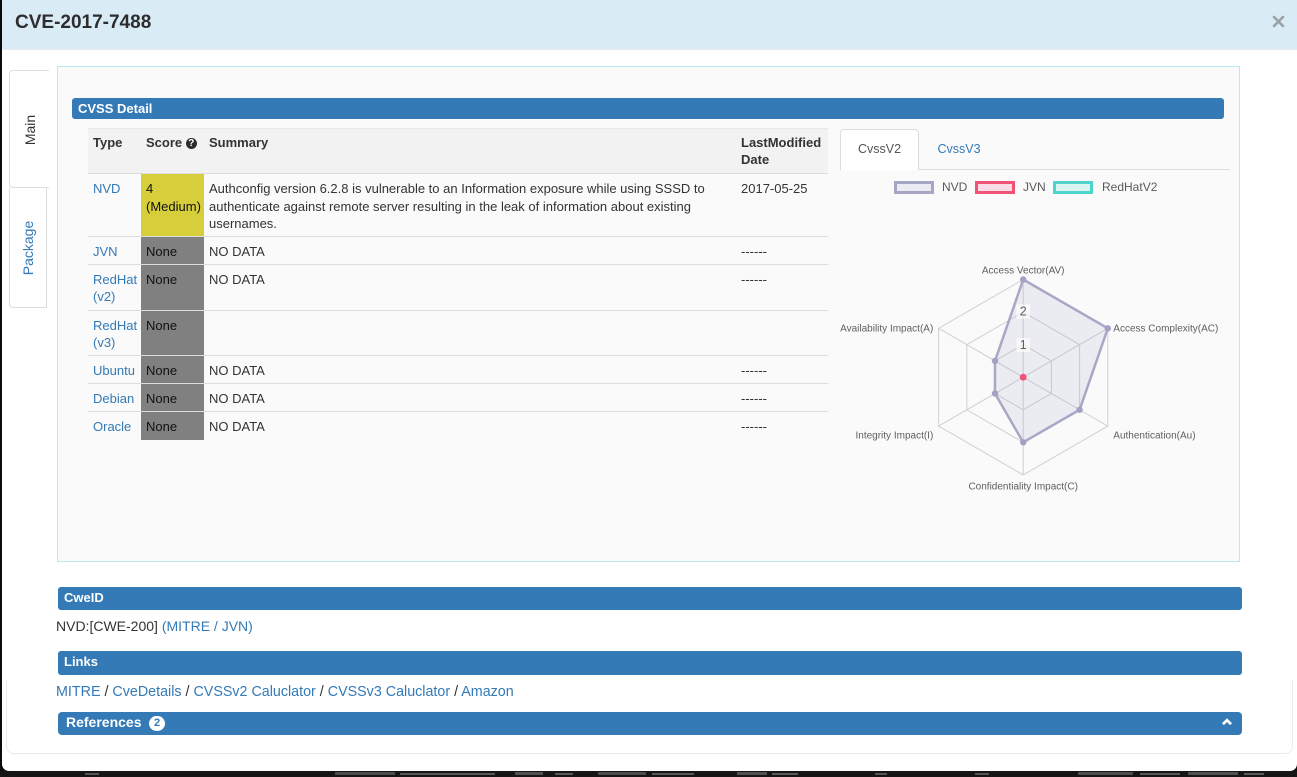 The image size is (1297, 777). What do you see at coordinates (1023, 345) in the screenshot?
I see `svg-text: 1` at bounding box center [1023, 345].